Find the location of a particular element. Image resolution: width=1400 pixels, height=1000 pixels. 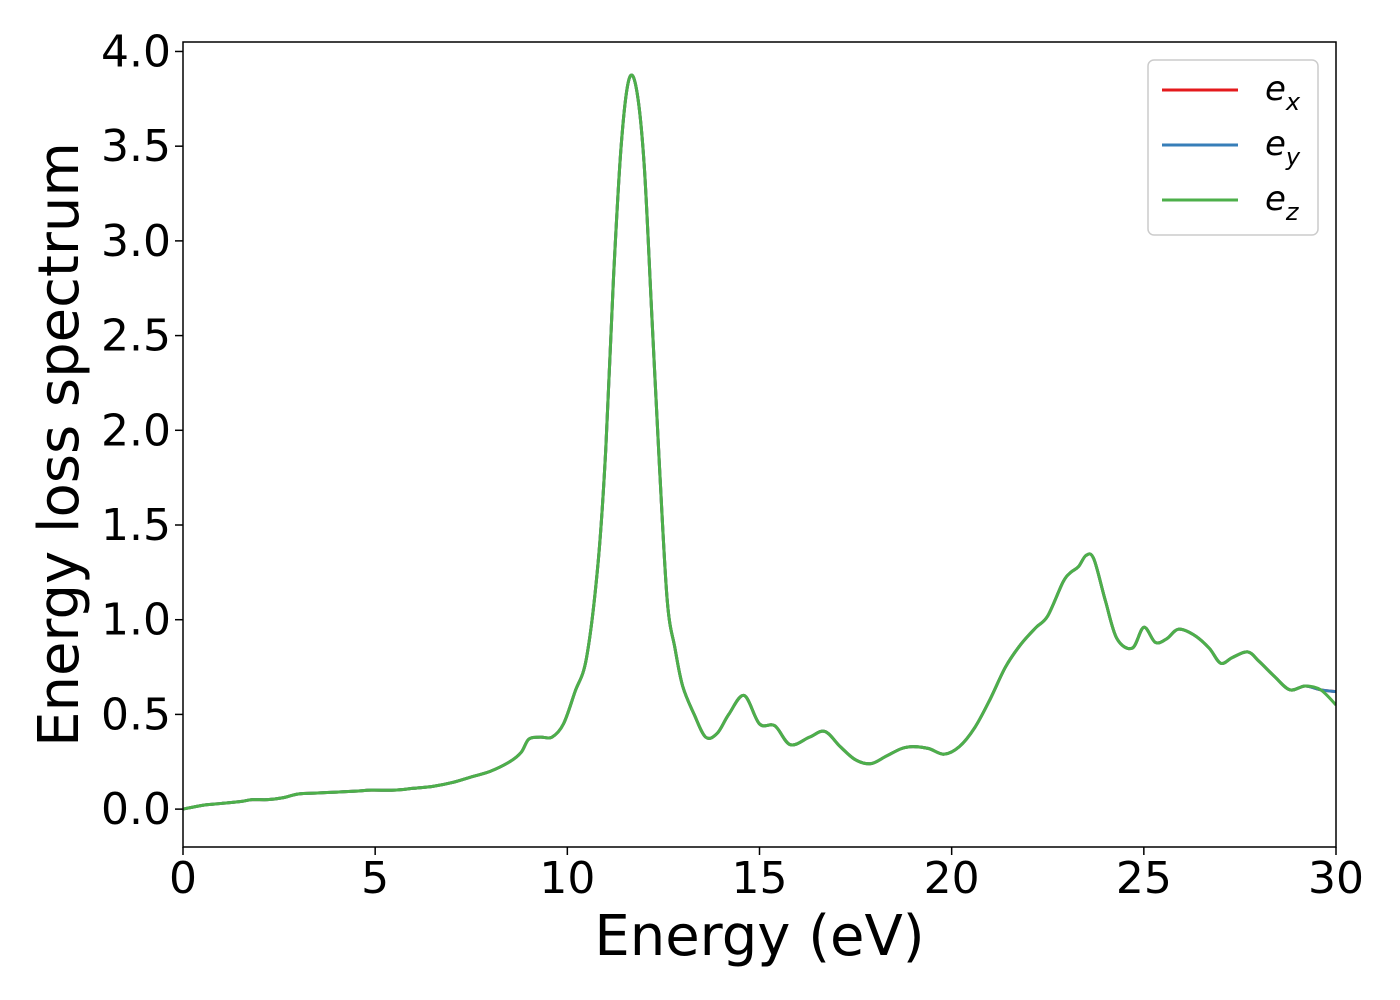

x-axis-title: Energy (eV) is located at coordinates (759, 936).